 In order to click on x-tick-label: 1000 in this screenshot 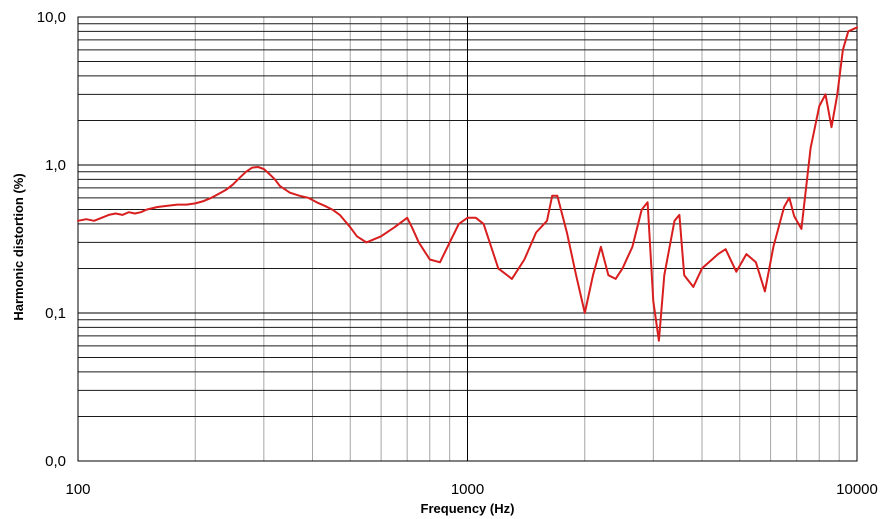, I will do `click(467, 489)`.